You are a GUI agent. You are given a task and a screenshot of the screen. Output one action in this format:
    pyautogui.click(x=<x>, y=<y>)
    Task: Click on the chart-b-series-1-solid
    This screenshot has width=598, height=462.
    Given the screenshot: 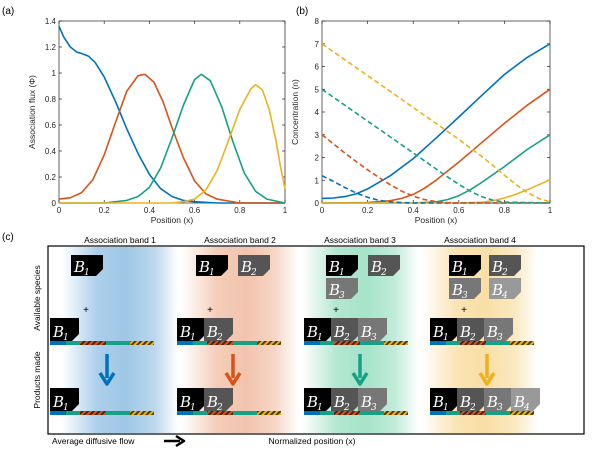 What is the action you would take?
    pyautogui.click(x=436, y=146)
    